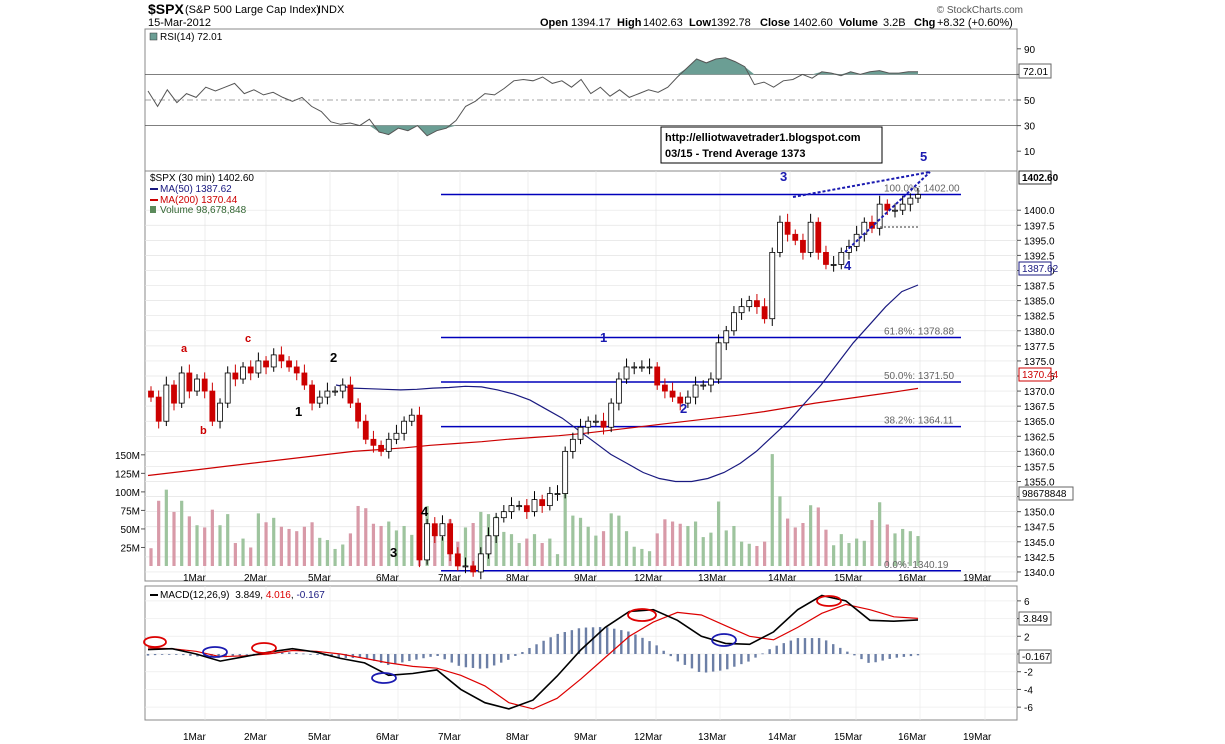 Image resolution: width=1225 pixels, height=744 pixels. What do you see at coordinates (255, 578) in the screenshot?
I see `date-tick-label: 2Mar` at bounding box center [255, 578].